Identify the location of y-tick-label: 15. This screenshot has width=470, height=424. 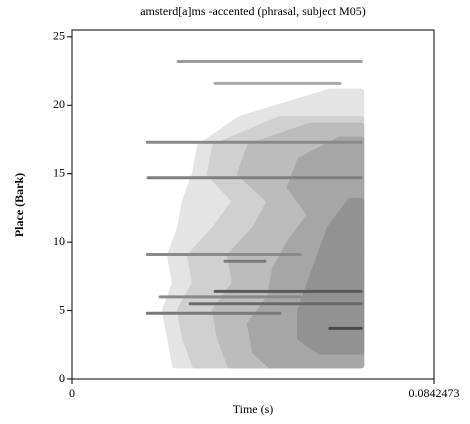
(59, 172).